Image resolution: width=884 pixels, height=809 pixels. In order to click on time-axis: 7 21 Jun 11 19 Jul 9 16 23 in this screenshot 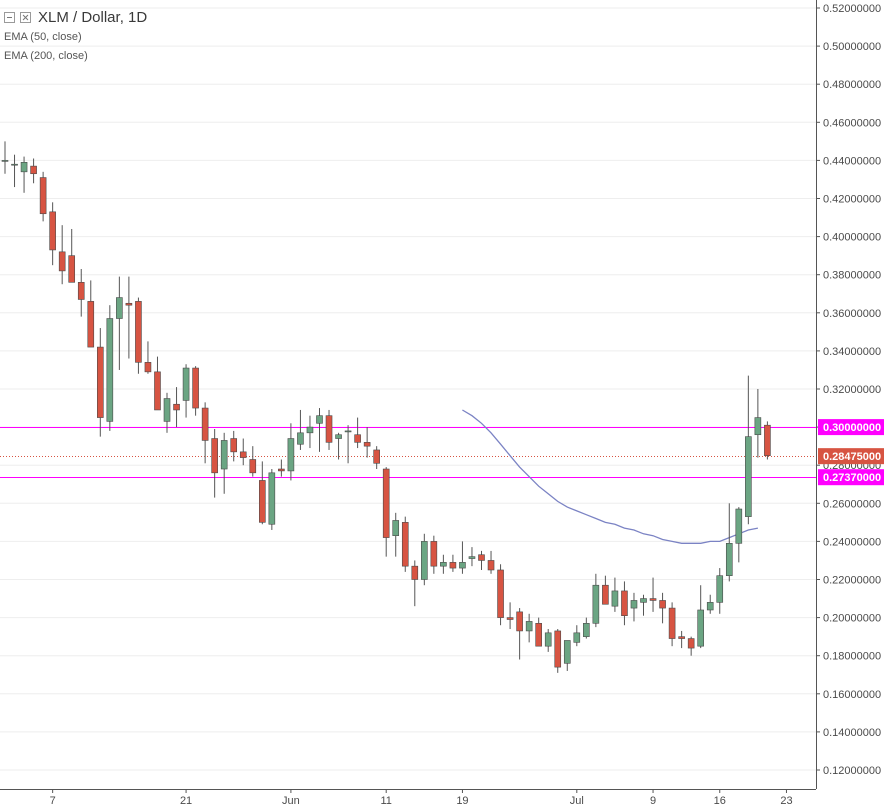, I will do `click(421, 798)`.